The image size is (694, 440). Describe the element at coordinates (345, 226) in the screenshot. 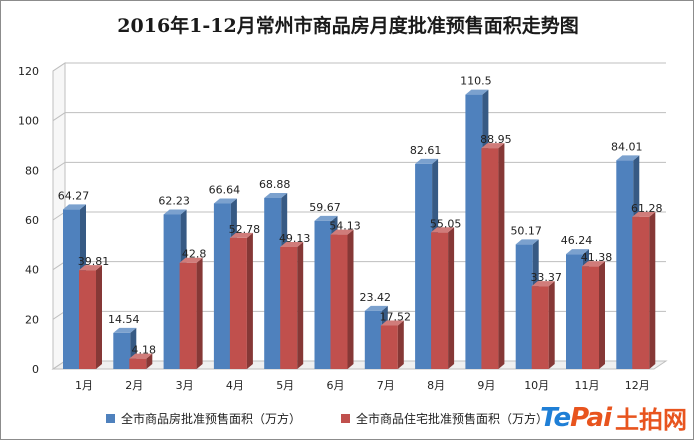

I see `data-label-residential: 54.13` at that location.